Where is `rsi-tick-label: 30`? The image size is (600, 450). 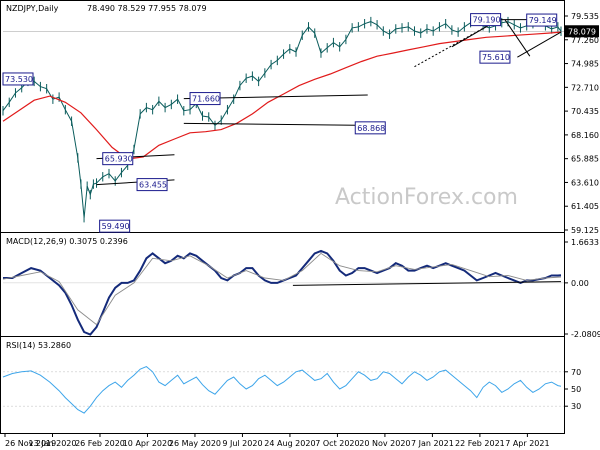
rsi-tick-label: 30 is located at coordinates (576, 406).